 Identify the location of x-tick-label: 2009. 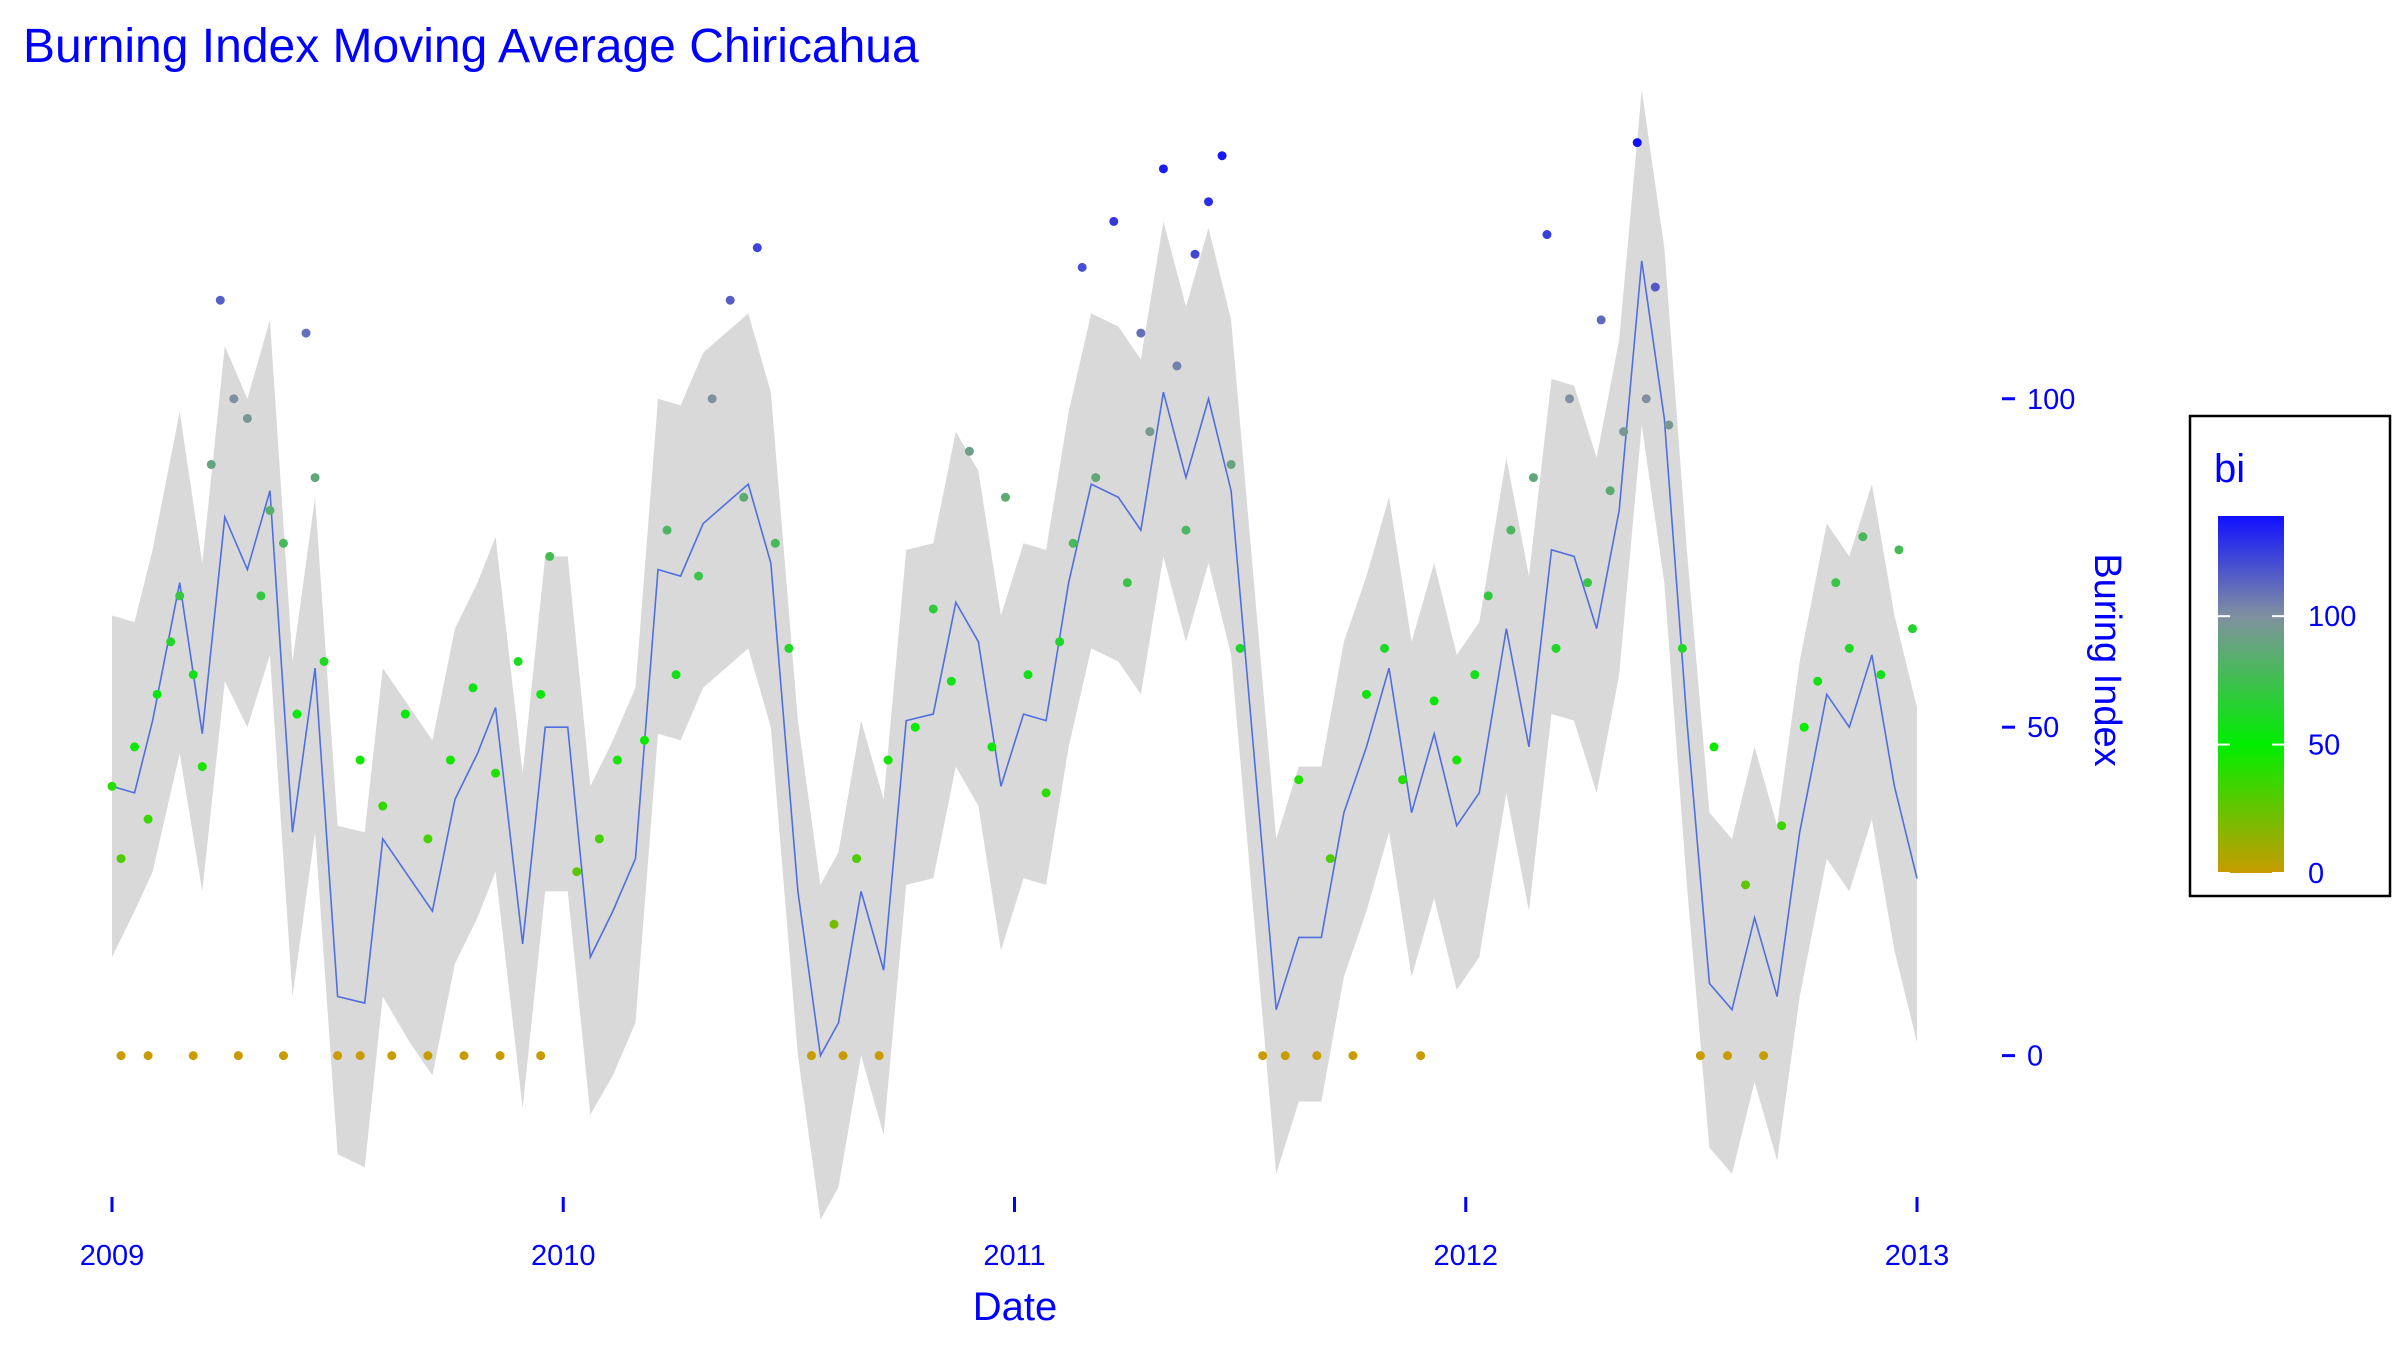
(112, 1256).